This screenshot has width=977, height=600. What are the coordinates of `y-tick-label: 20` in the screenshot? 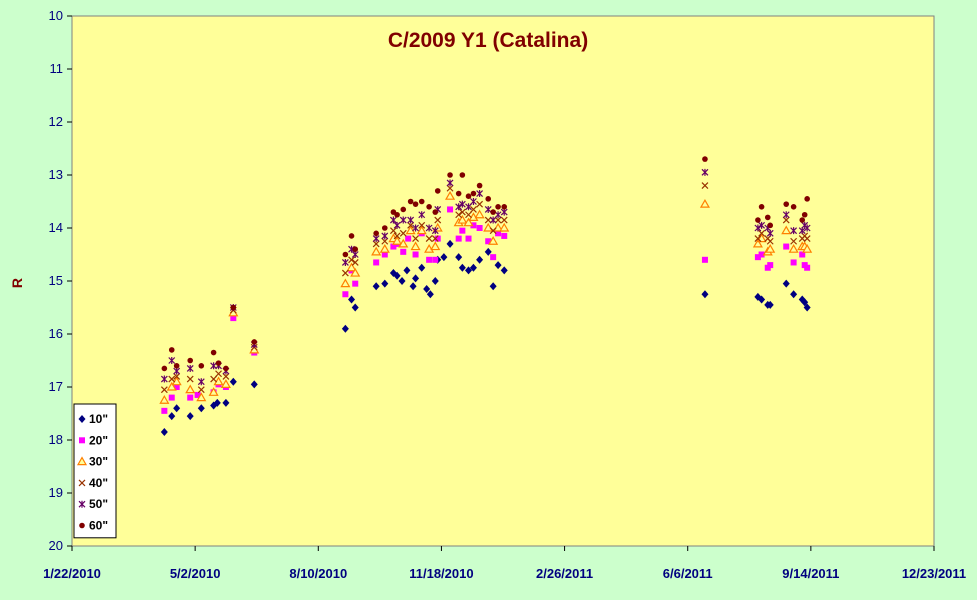 It's located at (56, 545).